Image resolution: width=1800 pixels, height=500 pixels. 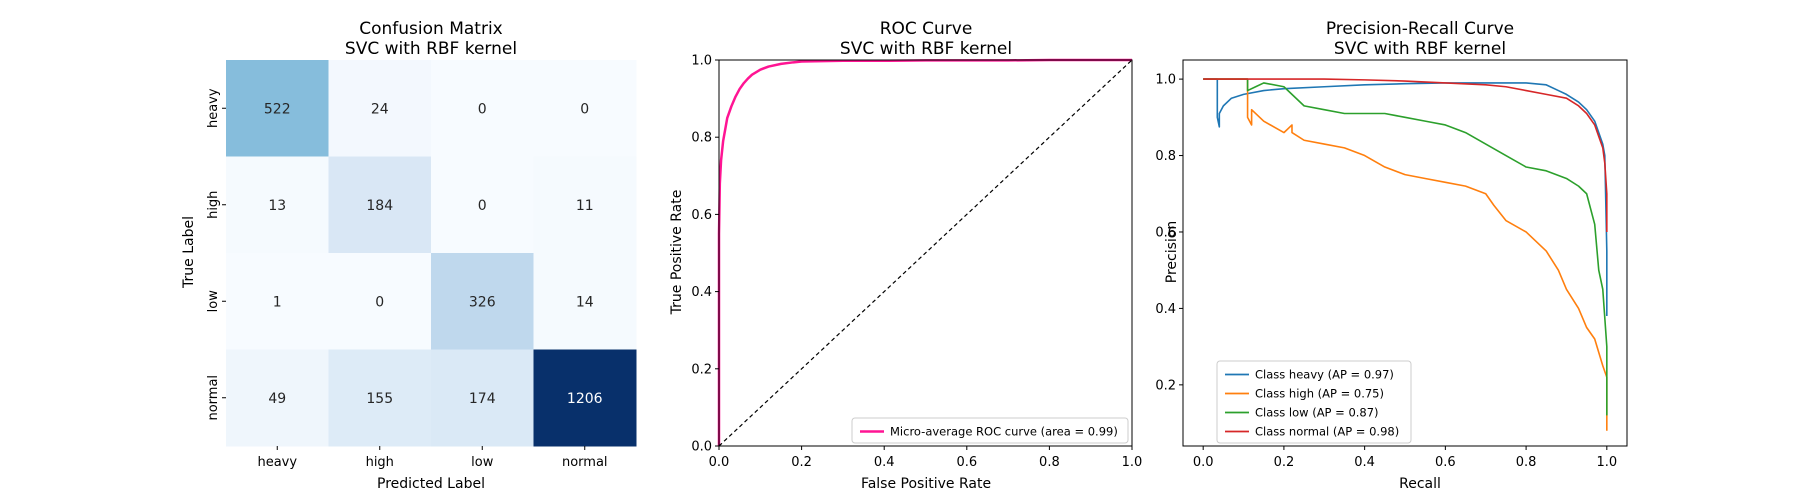 I want to click on cm-x-label: Predicted Label, so click(x=431, y=484).